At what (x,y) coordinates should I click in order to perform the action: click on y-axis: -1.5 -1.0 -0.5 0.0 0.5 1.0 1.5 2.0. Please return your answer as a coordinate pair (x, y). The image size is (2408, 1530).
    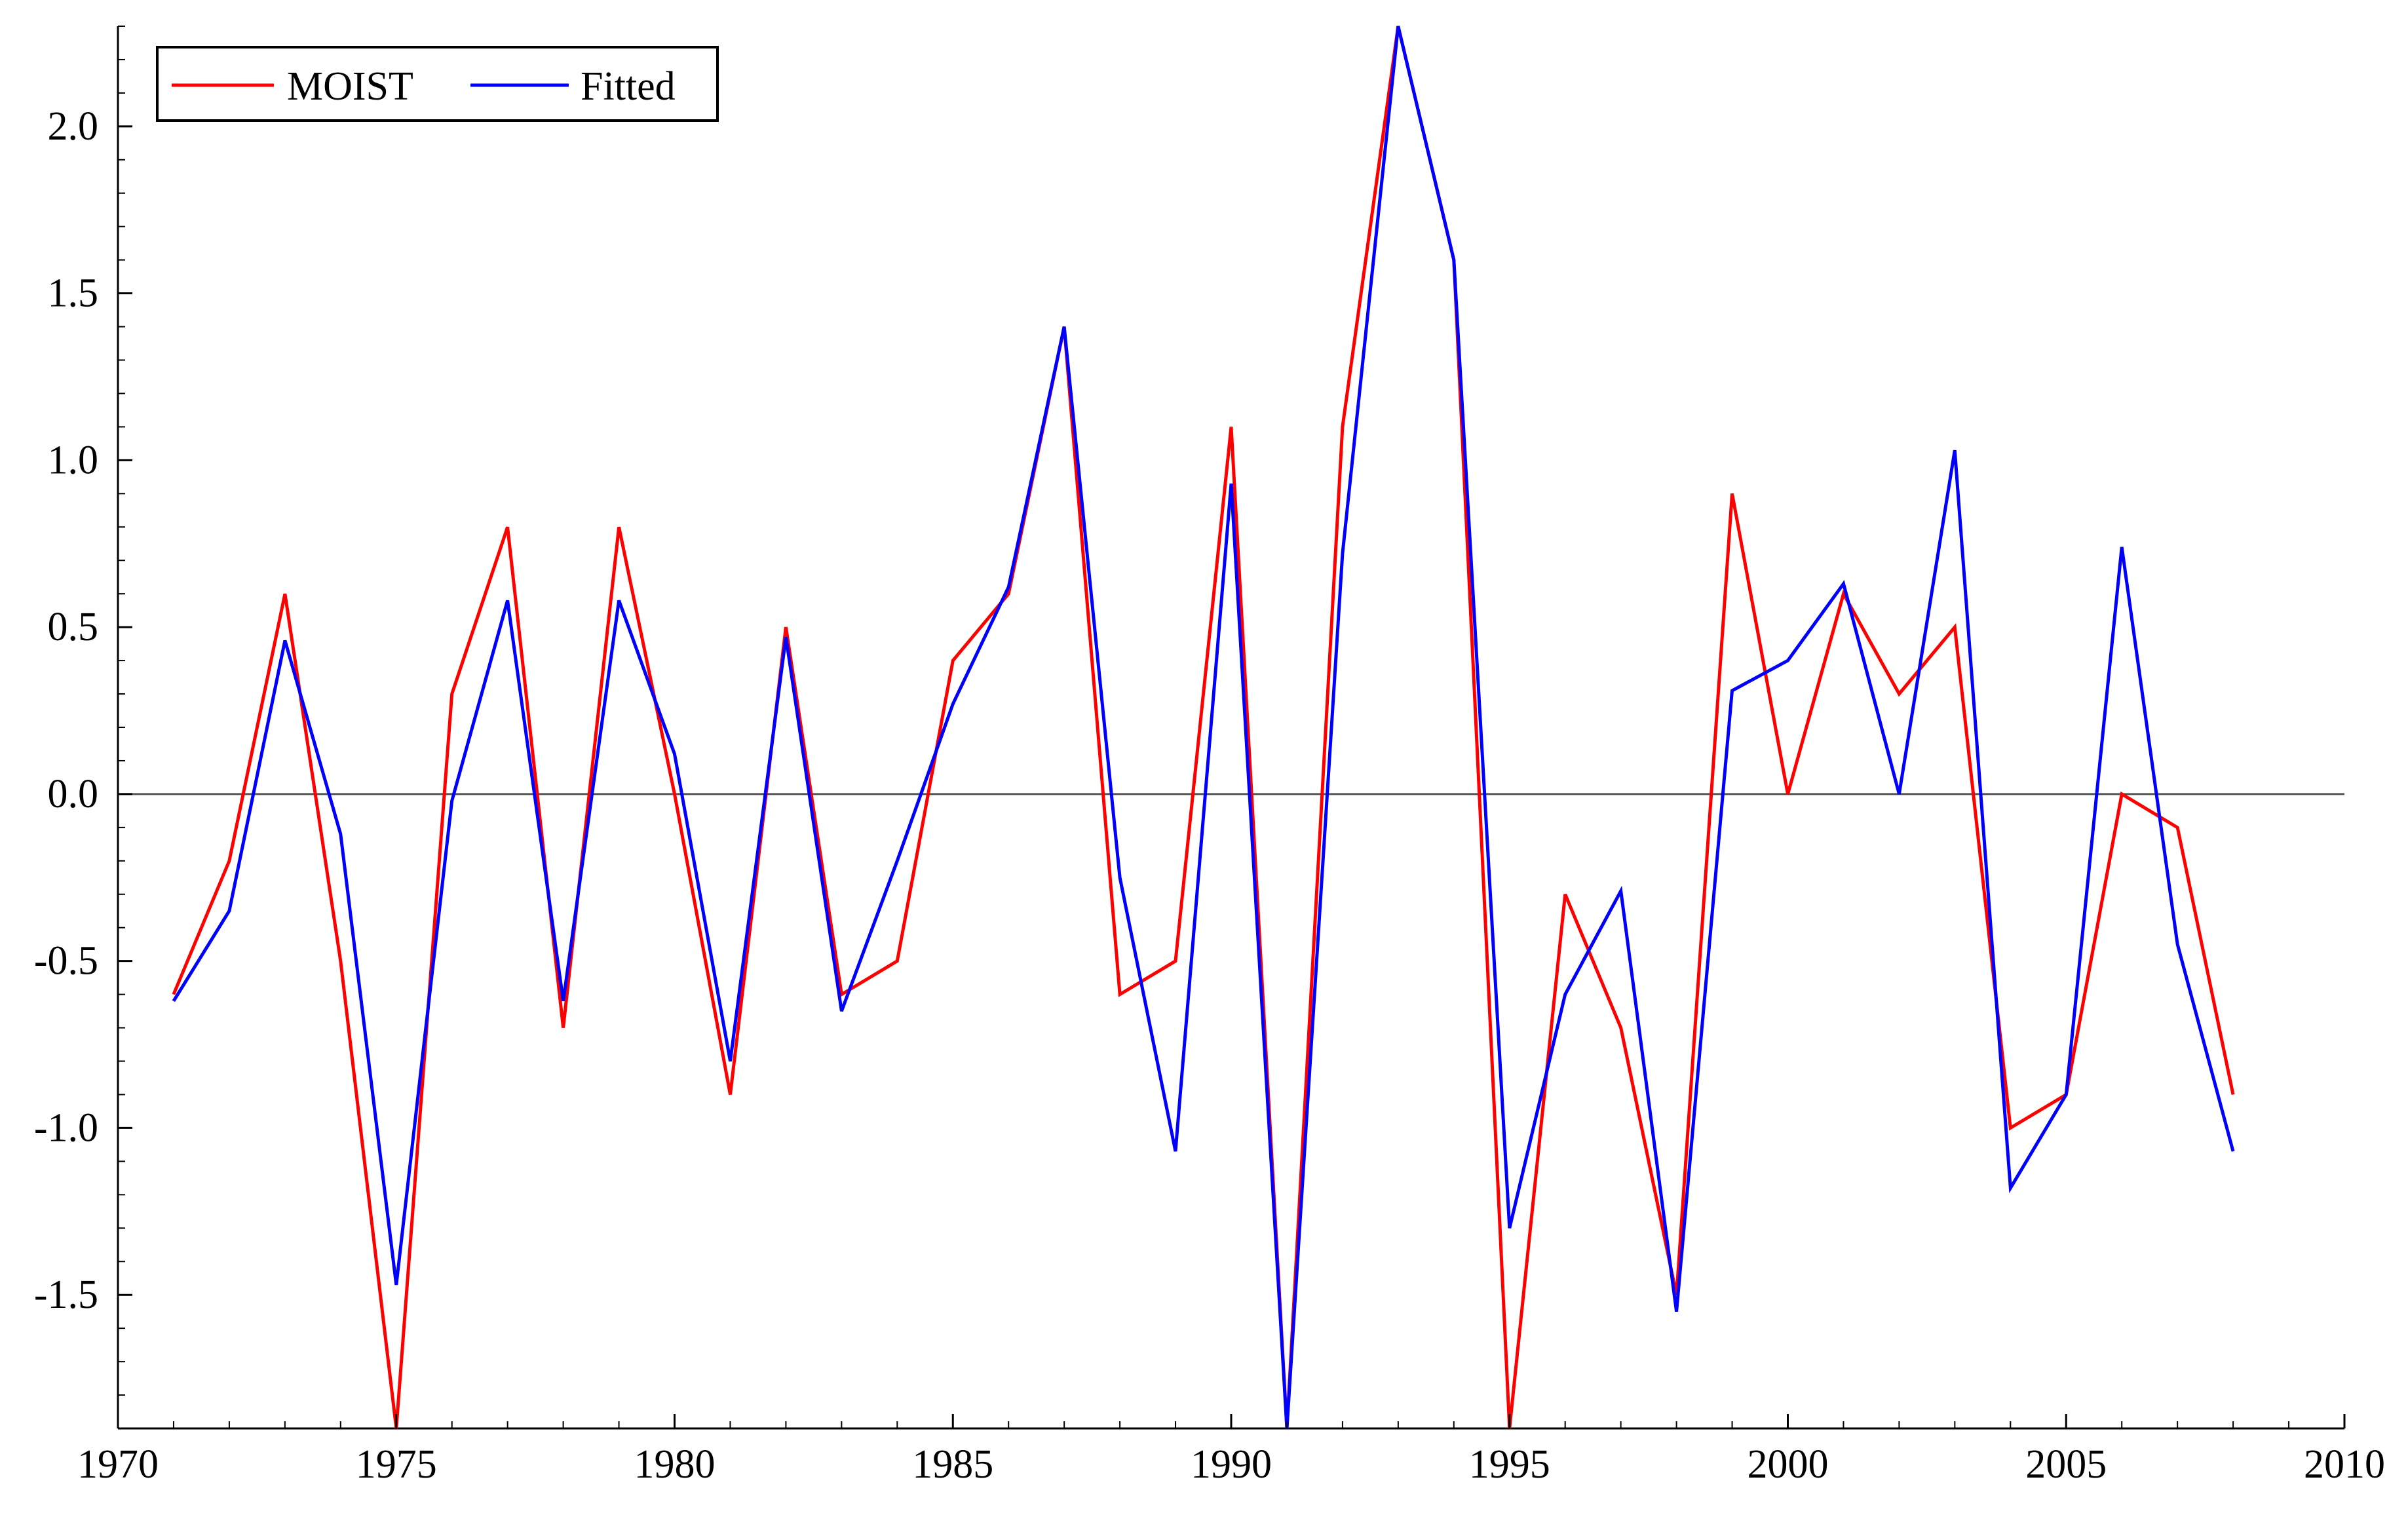
    Looking at the image, I should click on (83, 727).